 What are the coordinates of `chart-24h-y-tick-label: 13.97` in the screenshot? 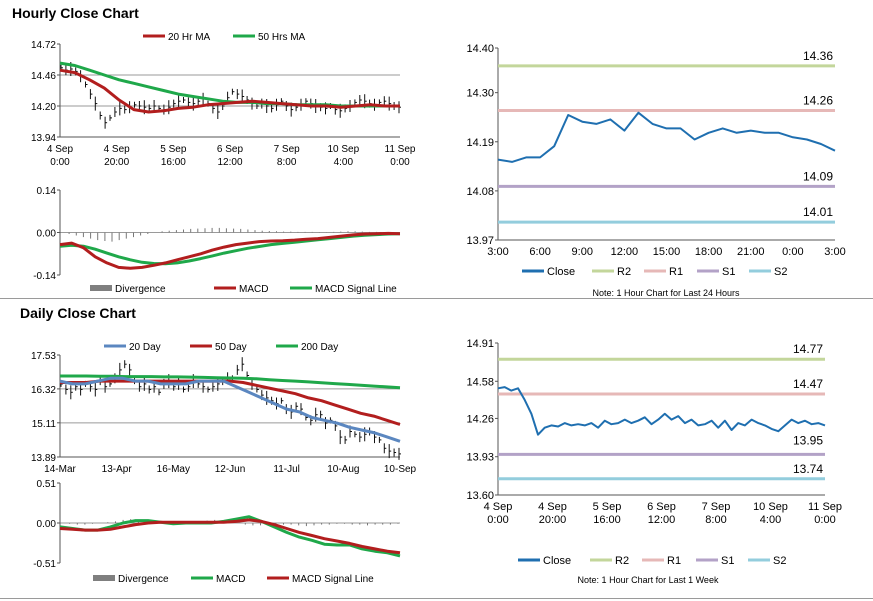 It's located at (480, 241).